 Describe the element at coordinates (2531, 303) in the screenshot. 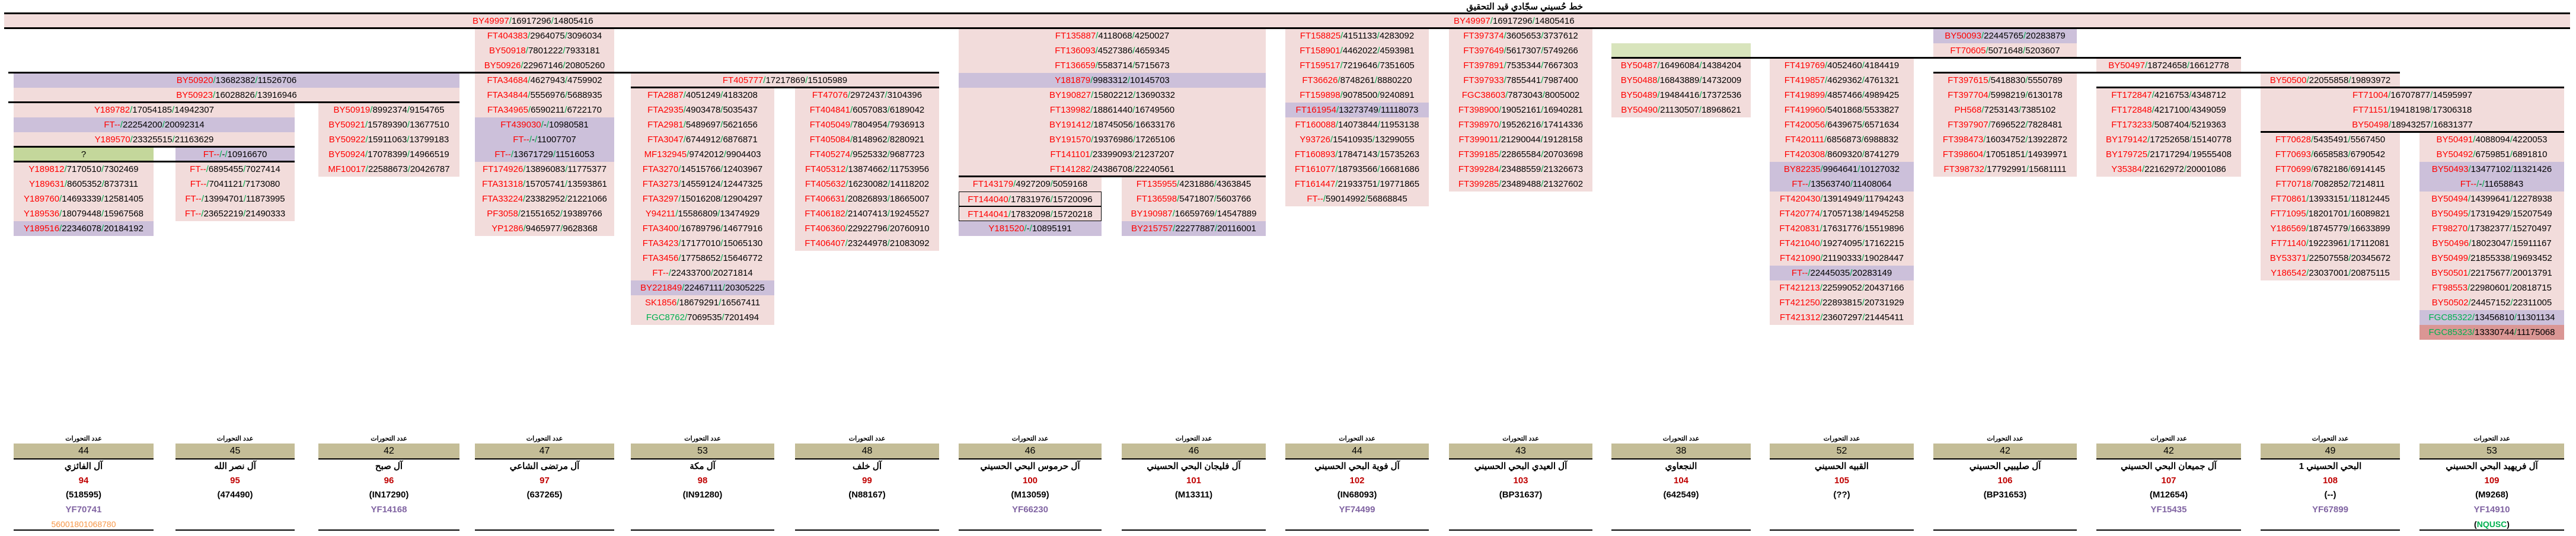

I see `snp-position-2: 22311005` at that location.